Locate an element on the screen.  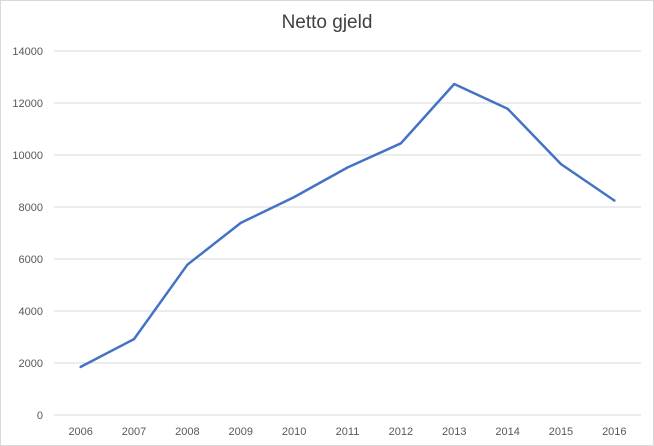
x-tick-label: 2006 is located at coordinates (80, 432).